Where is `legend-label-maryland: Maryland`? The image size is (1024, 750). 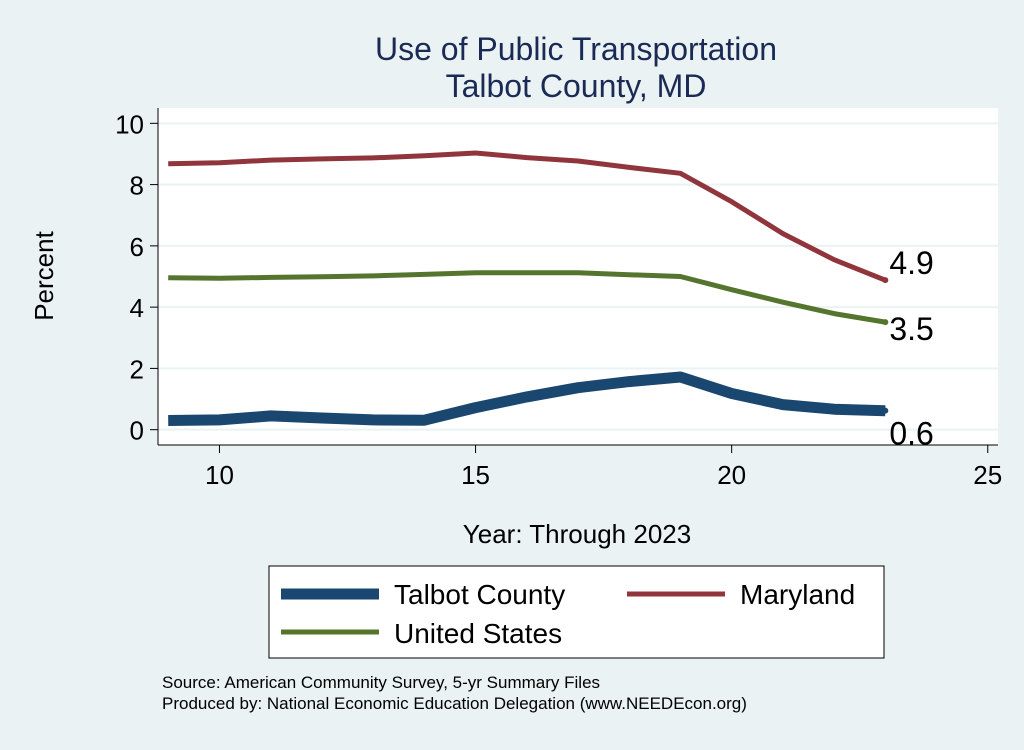 legend-label-maryland: Maryland is located at coordinates (797, 594).